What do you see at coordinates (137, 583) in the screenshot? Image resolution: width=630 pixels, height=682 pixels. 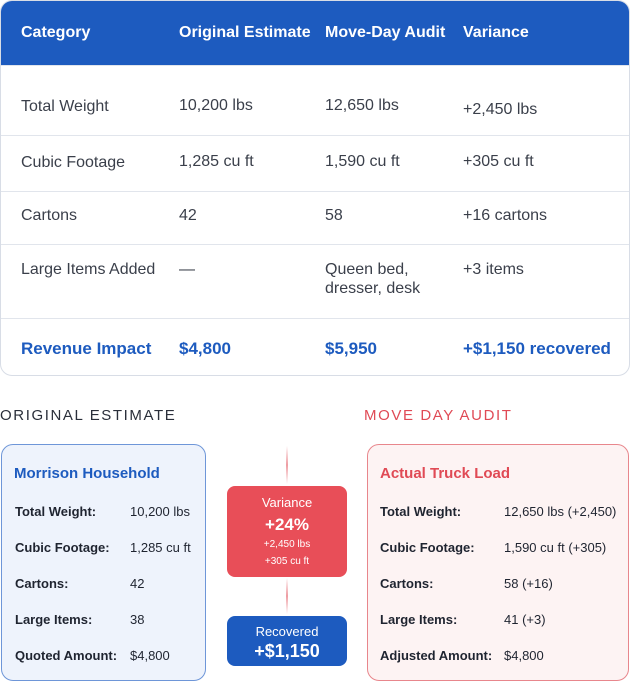 I see `field-value: 42` at bounding box center [137, 583].